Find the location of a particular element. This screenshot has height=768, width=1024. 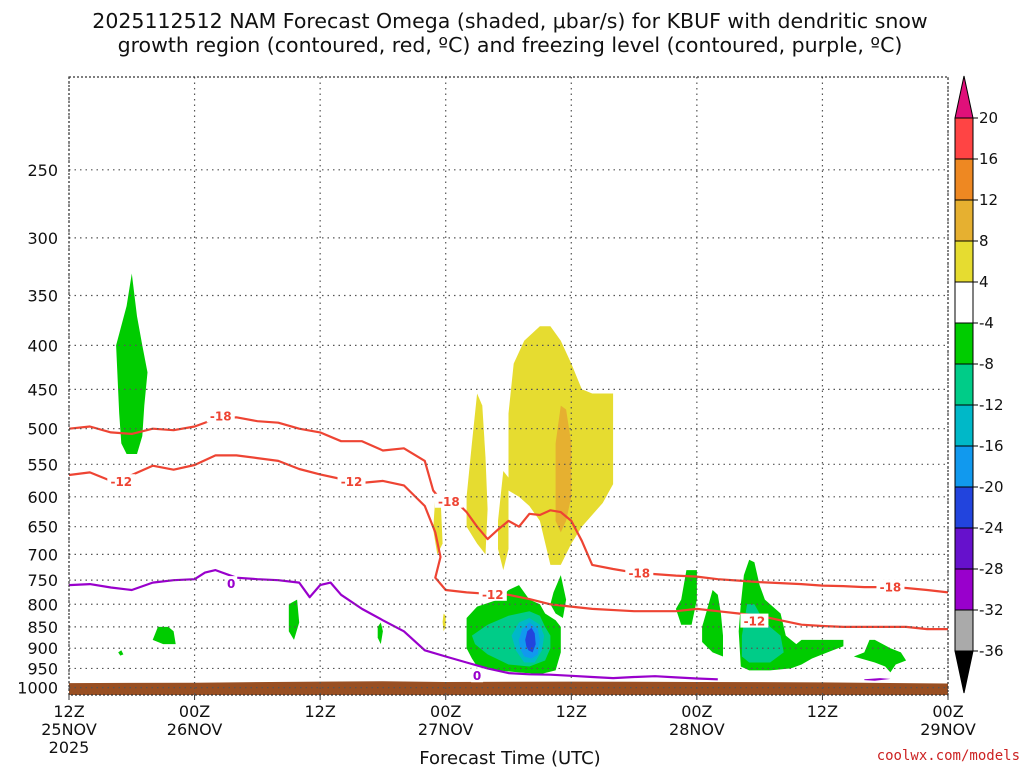

y-tick-label: 350 is located at coordinates (42, 295).